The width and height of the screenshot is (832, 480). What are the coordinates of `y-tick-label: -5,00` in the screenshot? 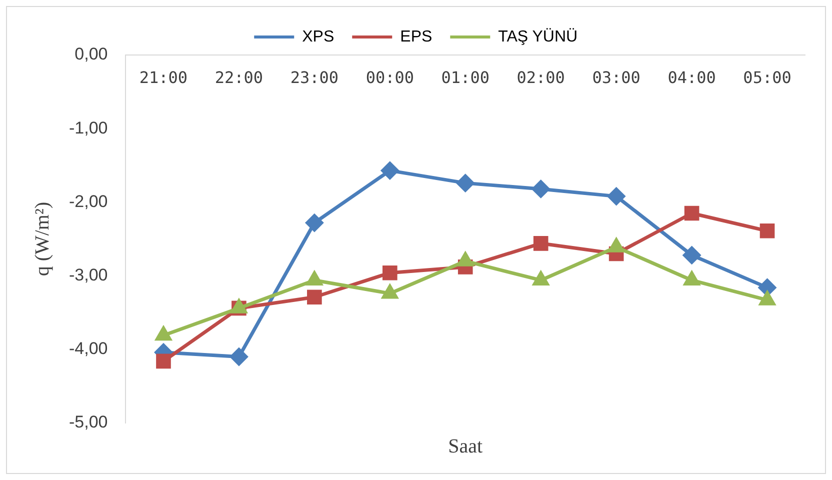 It's located at (88, 422).